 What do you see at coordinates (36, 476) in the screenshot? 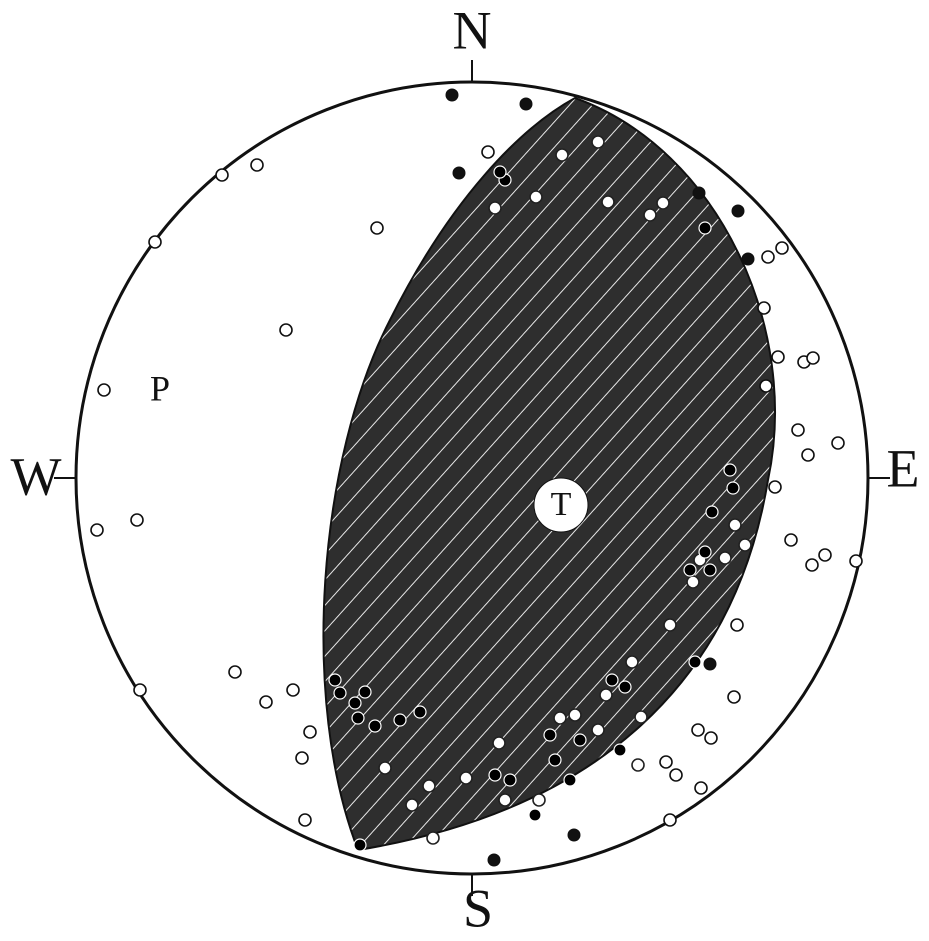
I see `west-label: W` at bounding box center [36, 476].